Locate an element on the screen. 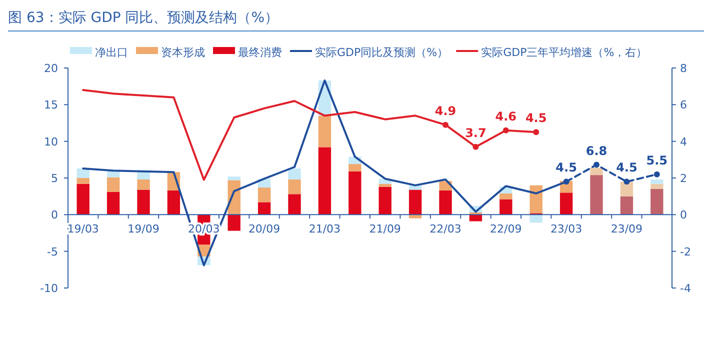 Image resolution: width=704 pixels, height=347 pixels. legend-label: 净出口 is located at coordinates (111, 52).